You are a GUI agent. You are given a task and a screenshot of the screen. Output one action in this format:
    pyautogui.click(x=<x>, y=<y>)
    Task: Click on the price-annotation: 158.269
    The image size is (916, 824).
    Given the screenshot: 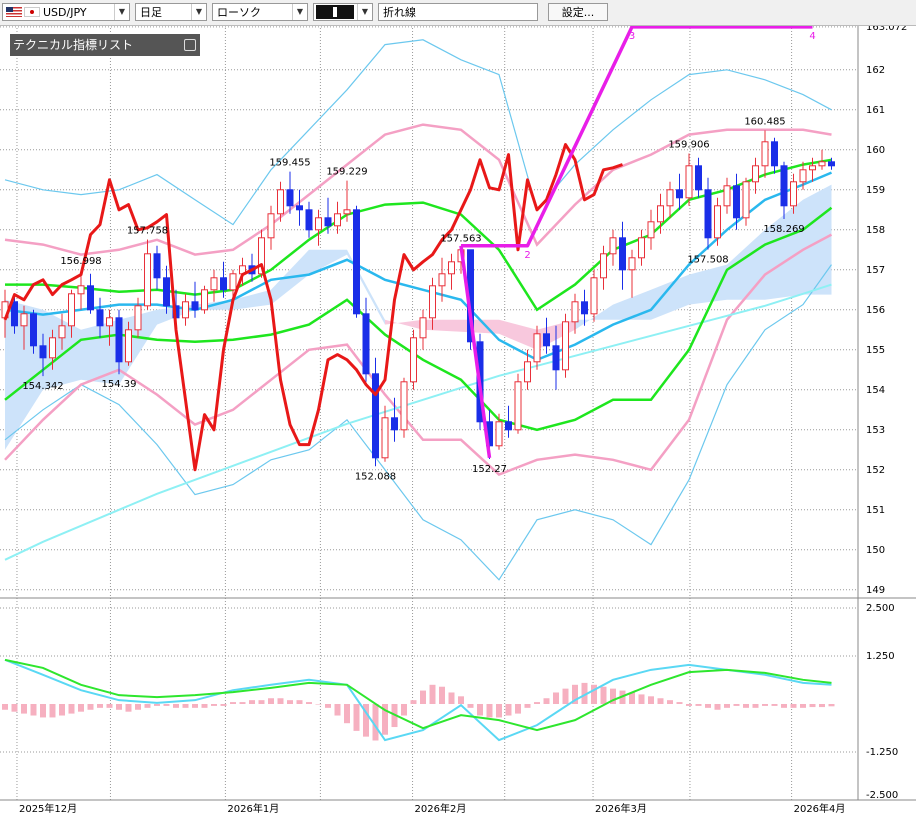 What is the action you would take?
    pyautogui.click(x=783, y=229)
    